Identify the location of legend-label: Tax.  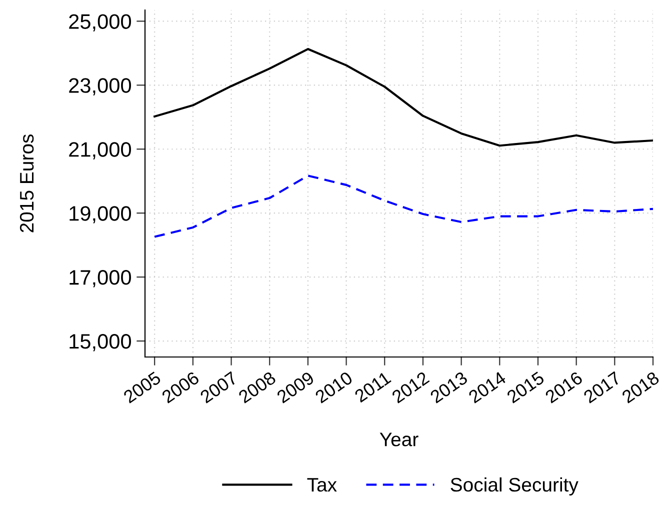
(322, 485).